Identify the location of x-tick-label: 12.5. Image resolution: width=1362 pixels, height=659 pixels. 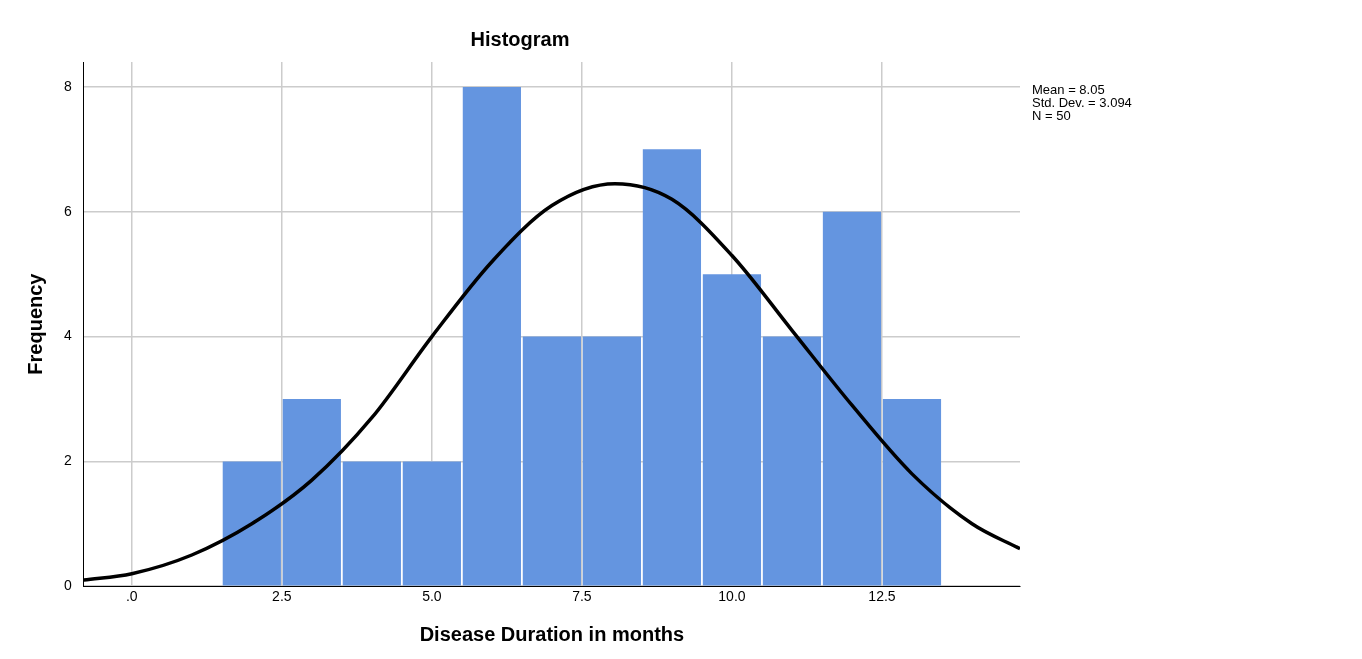
(882, 596).